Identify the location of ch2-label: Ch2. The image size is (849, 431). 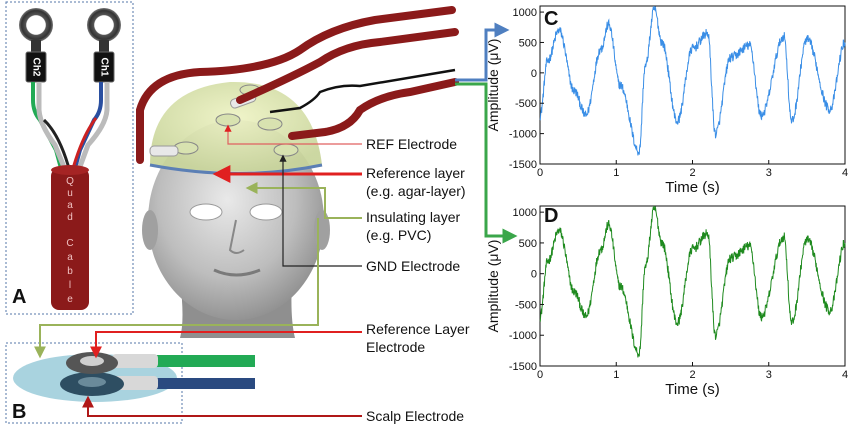
(35, 67).